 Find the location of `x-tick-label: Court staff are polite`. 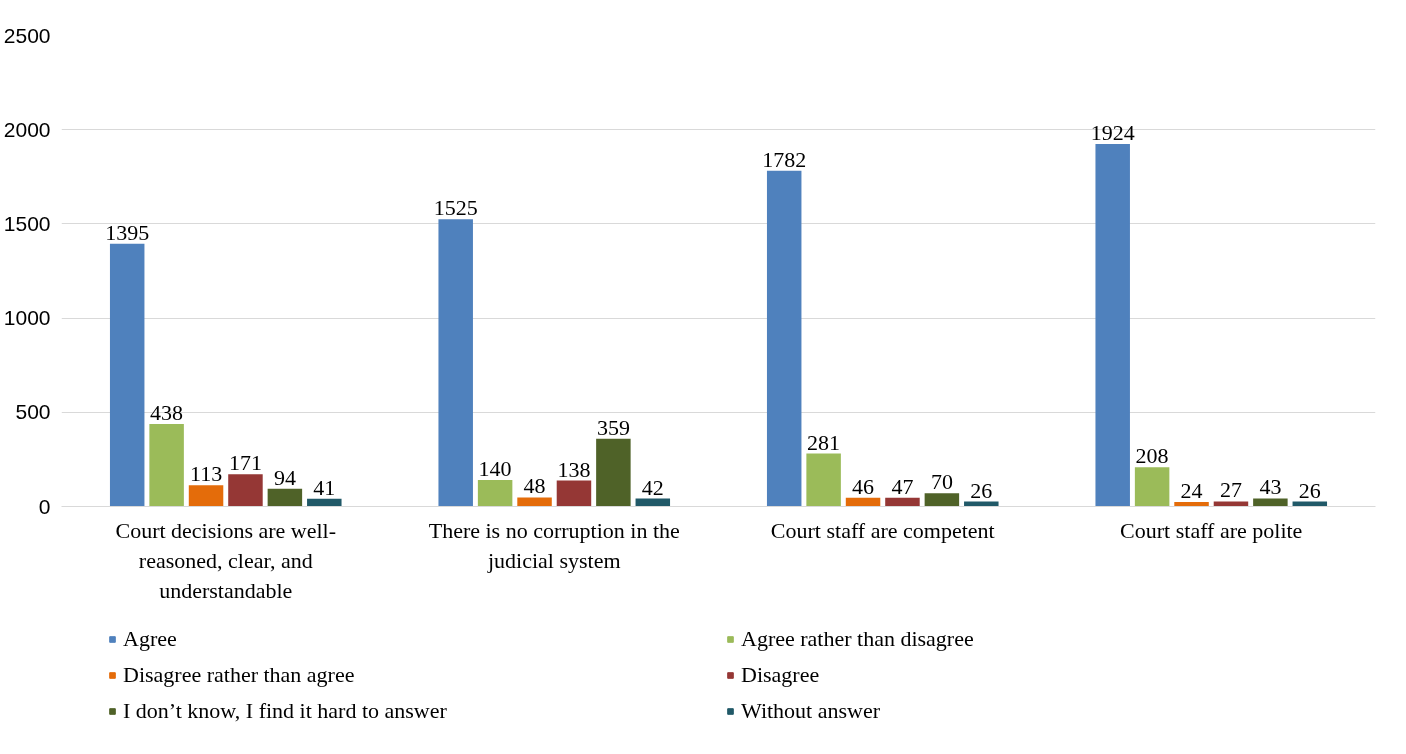

x-tick-label: Court staff are polite is located at coordinates (1211, 530).